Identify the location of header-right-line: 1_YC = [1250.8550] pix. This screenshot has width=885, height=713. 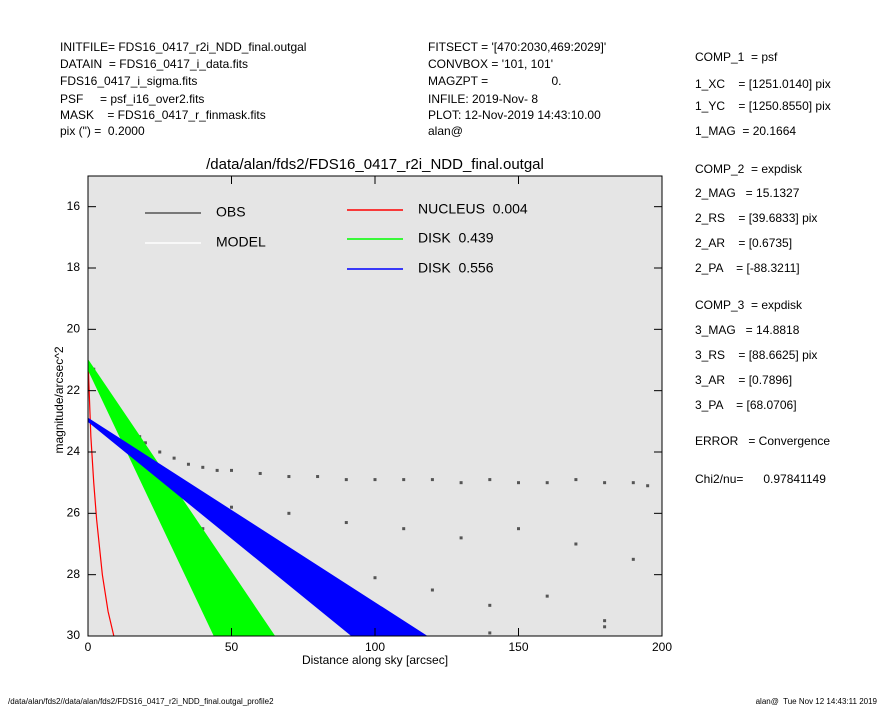
(763, 106).